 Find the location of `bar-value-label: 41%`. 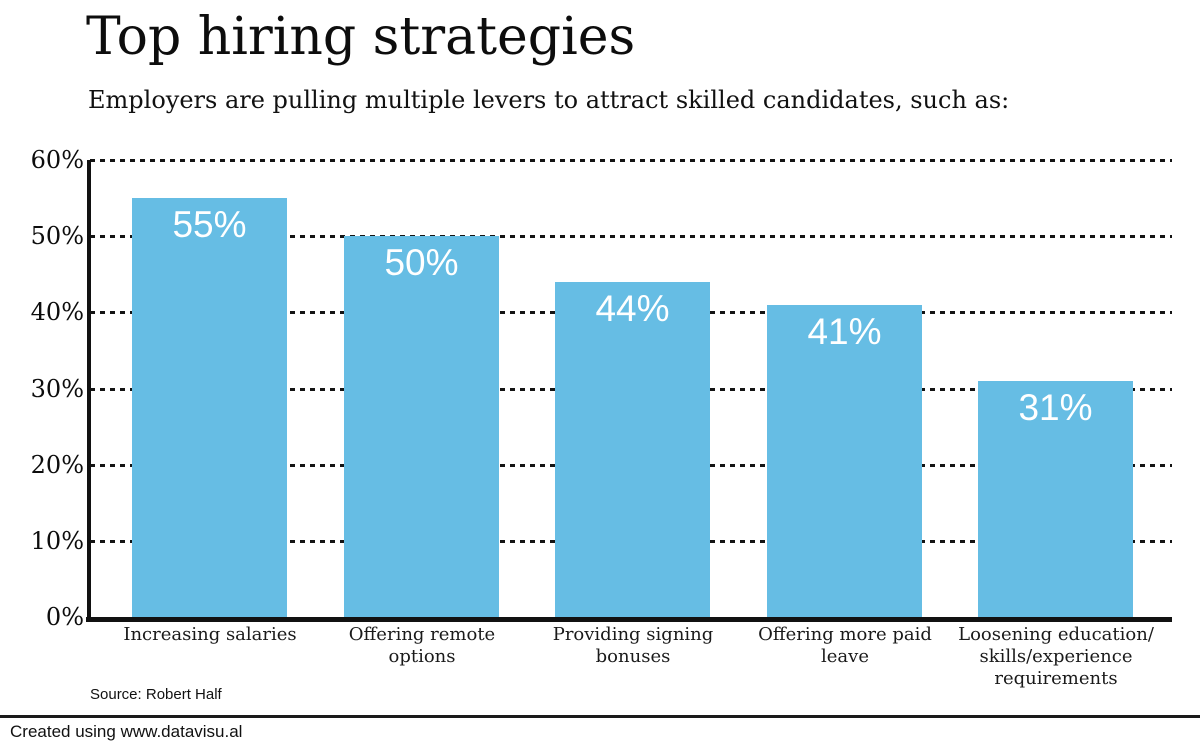

bar-value-label: 41% is located at coordinates (844, 331).